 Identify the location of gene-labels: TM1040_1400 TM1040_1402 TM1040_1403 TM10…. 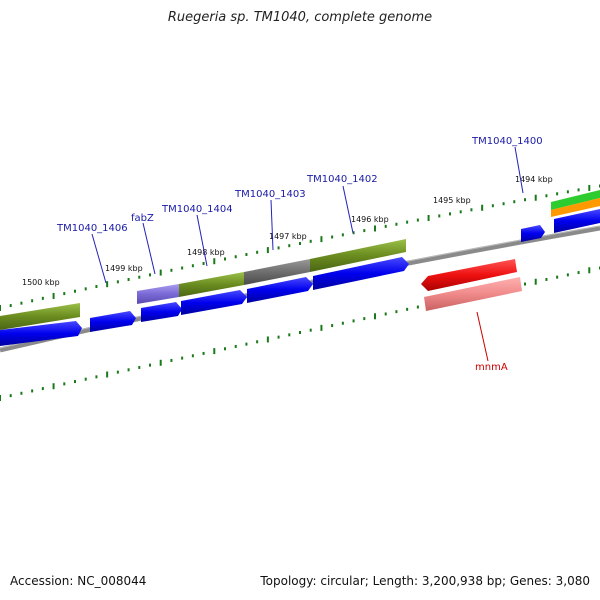
(299, 185).